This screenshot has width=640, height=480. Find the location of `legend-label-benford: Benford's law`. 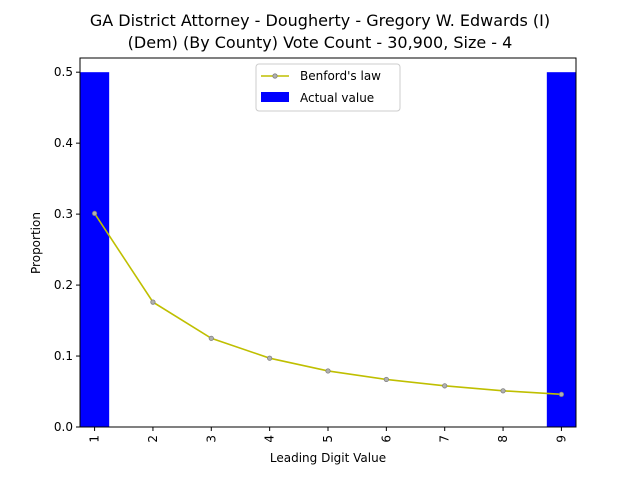

legend-label-benford: Benford's law is located at coordinates (340, 76).